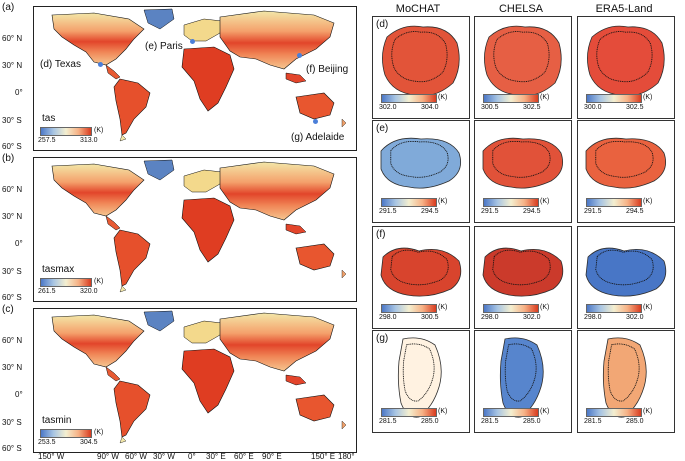 Image resolution: width=685 pixels, height=461 pixels. Describe the element at coordinates (327, 69) in the screenshot. I see `site-label-beijing: (f) Beijing` at that location.